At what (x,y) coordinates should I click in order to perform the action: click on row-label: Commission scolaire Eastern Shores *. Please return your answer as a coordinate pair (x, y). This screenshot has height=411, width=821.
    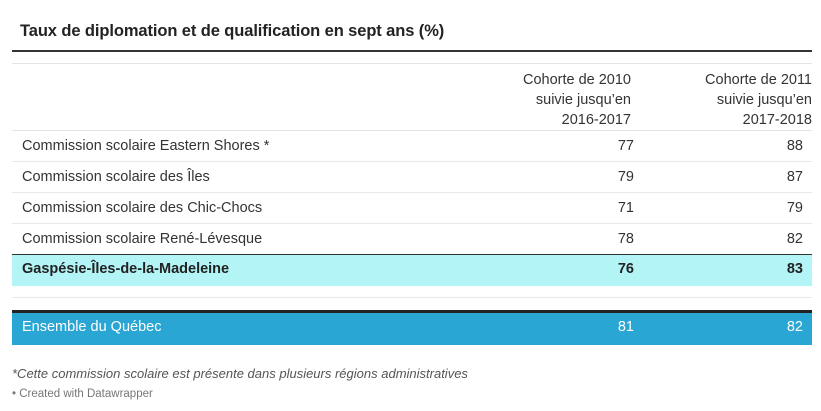
    Looking at the image, I should click on (146, 146).